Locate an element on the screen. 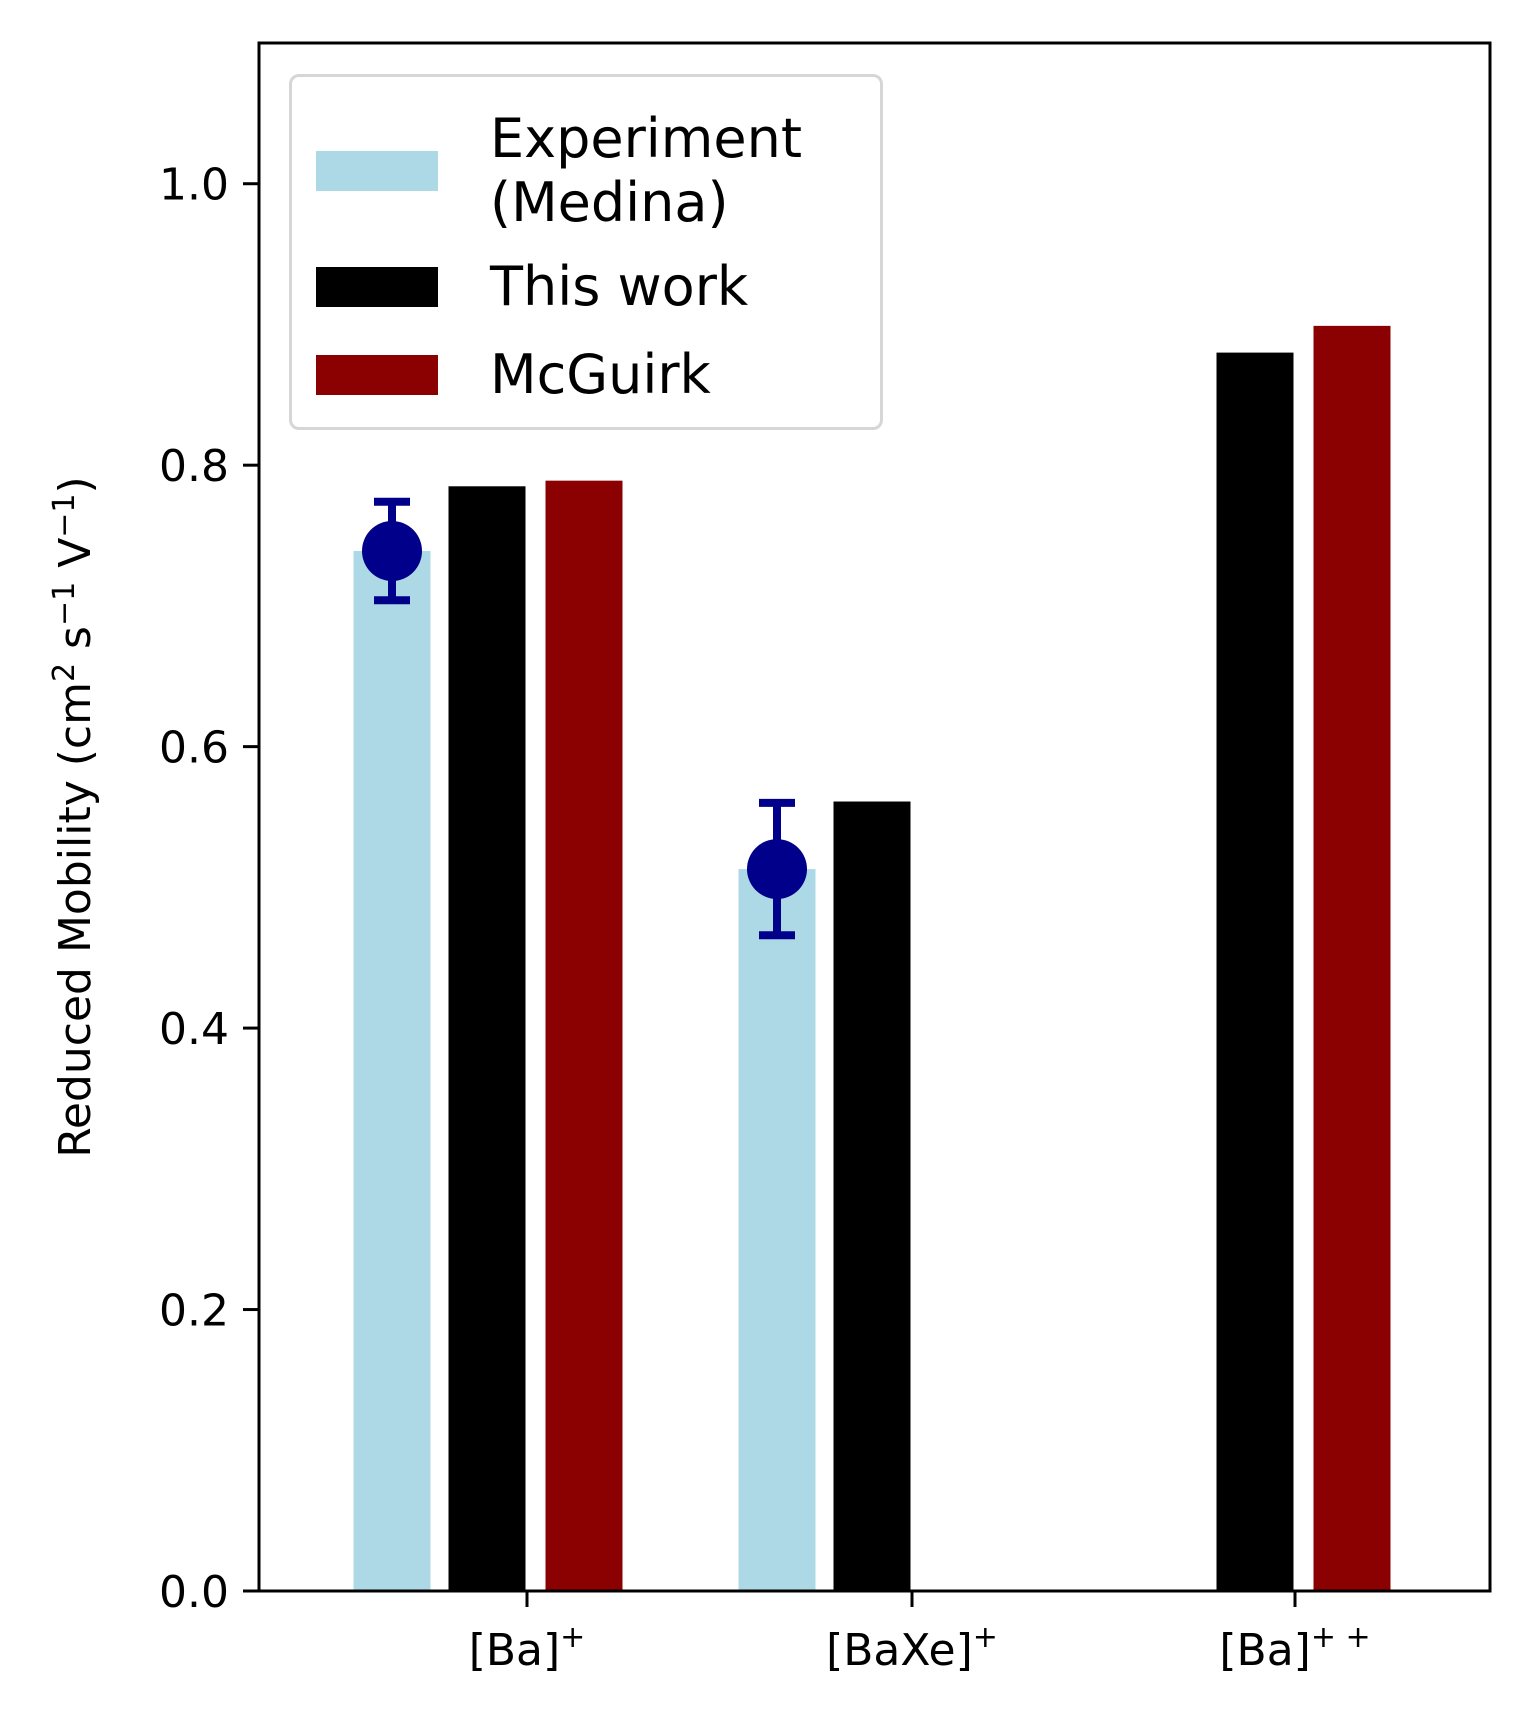 The height and width of the screenshot is (1719, 1523). legend-label-experiment: Experiment (Medina) is located at coordinates (646, 170).